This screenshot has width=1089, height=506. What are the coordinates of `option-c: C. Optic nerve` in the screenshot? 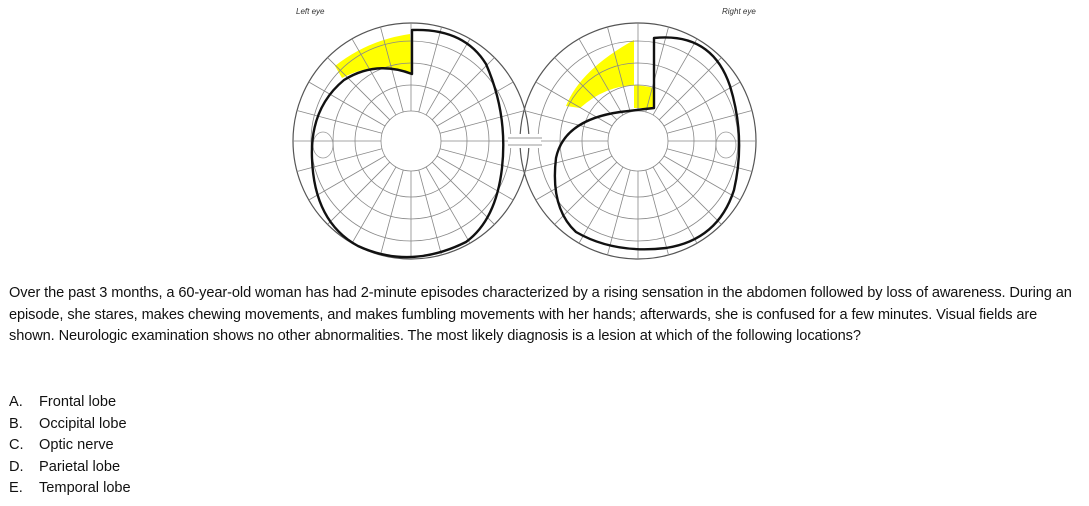 It's located at (70, 446).